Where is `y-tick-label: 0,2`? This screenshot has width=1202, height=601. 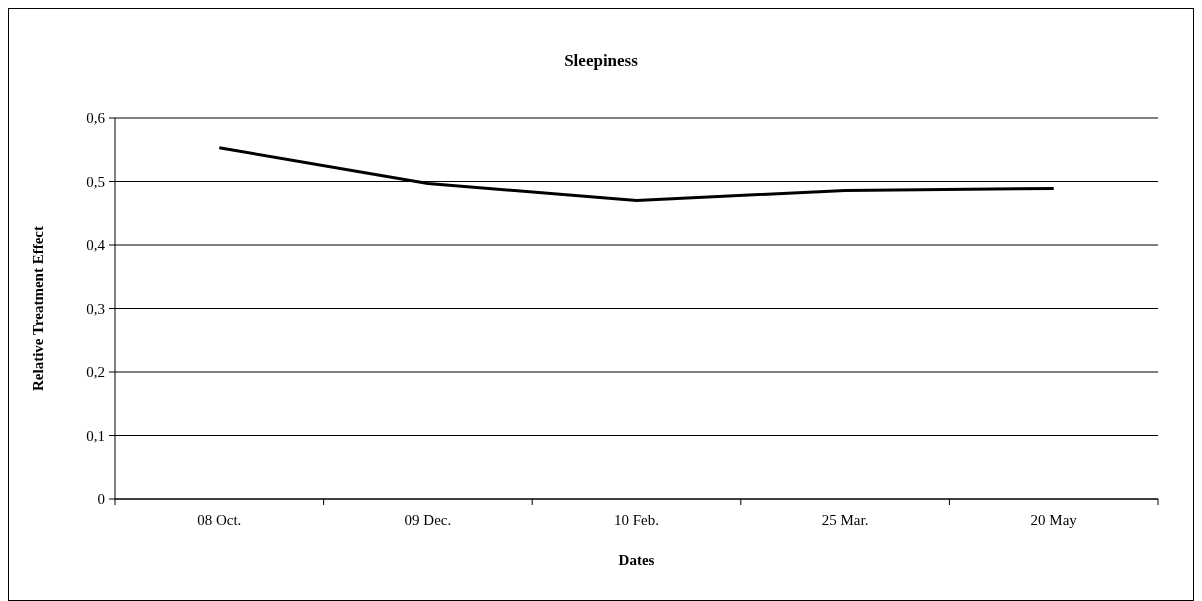
y-tick-label: 0,2 is located at coordinates (95, 372).